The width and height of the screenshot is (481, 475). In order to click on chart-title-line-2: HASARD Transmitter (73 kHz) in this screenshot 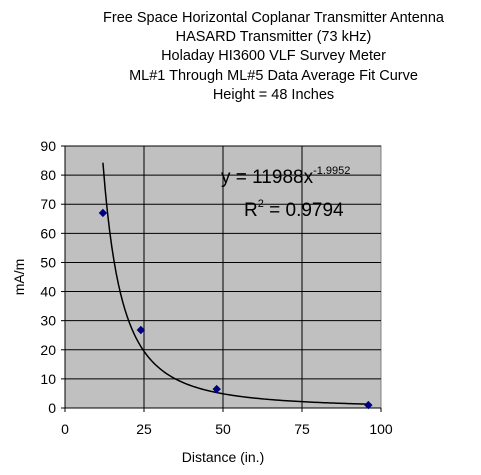, I will do `click(273, 37)`.